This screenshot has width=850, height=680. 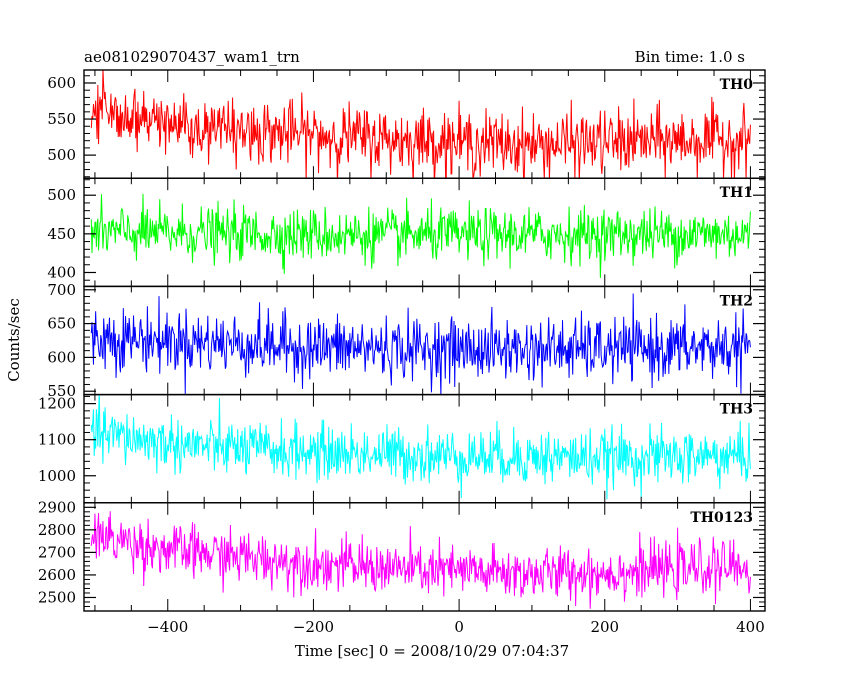 What do you see at coordinates (736, 410) in the screenshot?
I see `panel-label-th3: TH3` at bounding box center [736, 410].